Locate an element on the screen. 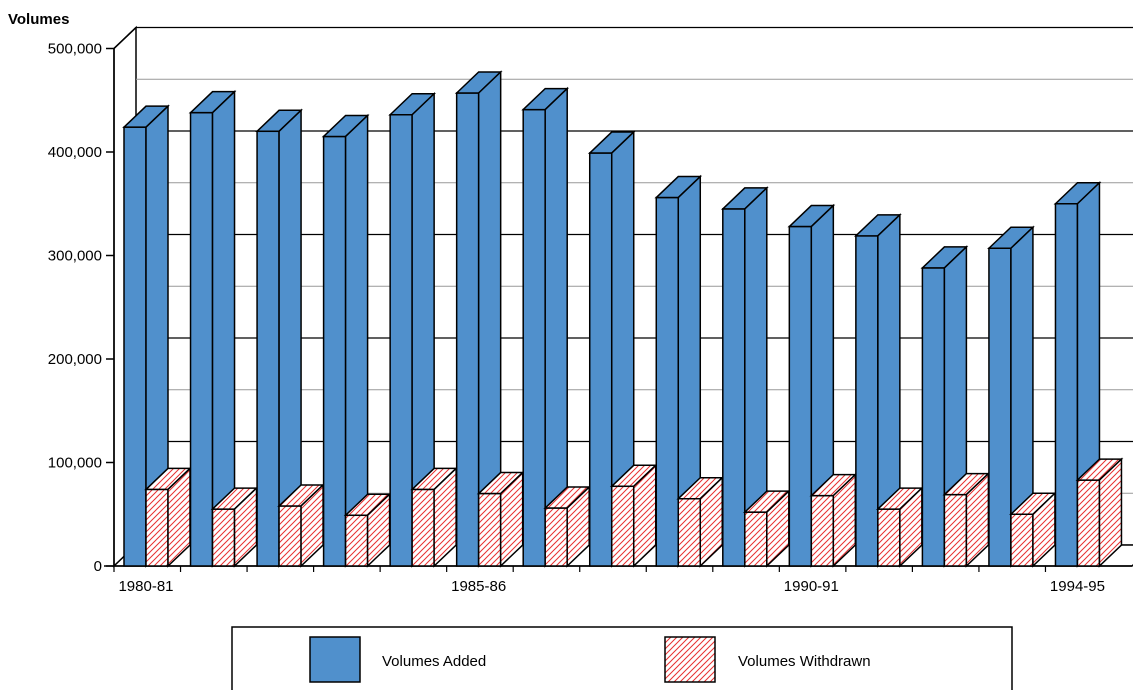 Image resolution: width=1133 pixels, height=690 pixels. x-tick-label: 1994-95 is located at coordinates (1077, 586).